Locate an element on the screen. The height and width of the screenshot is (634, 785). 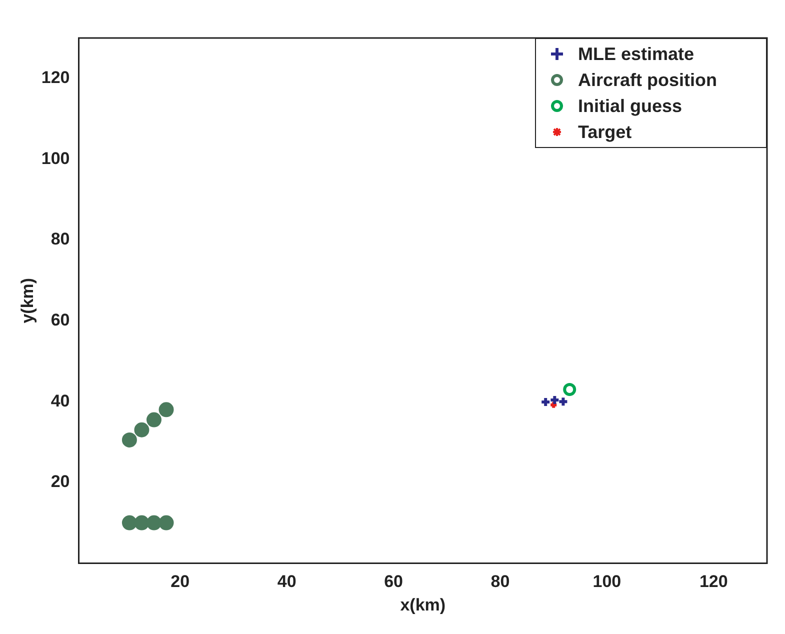
x-tick-label: 60 is located at coordinates (393, 582).